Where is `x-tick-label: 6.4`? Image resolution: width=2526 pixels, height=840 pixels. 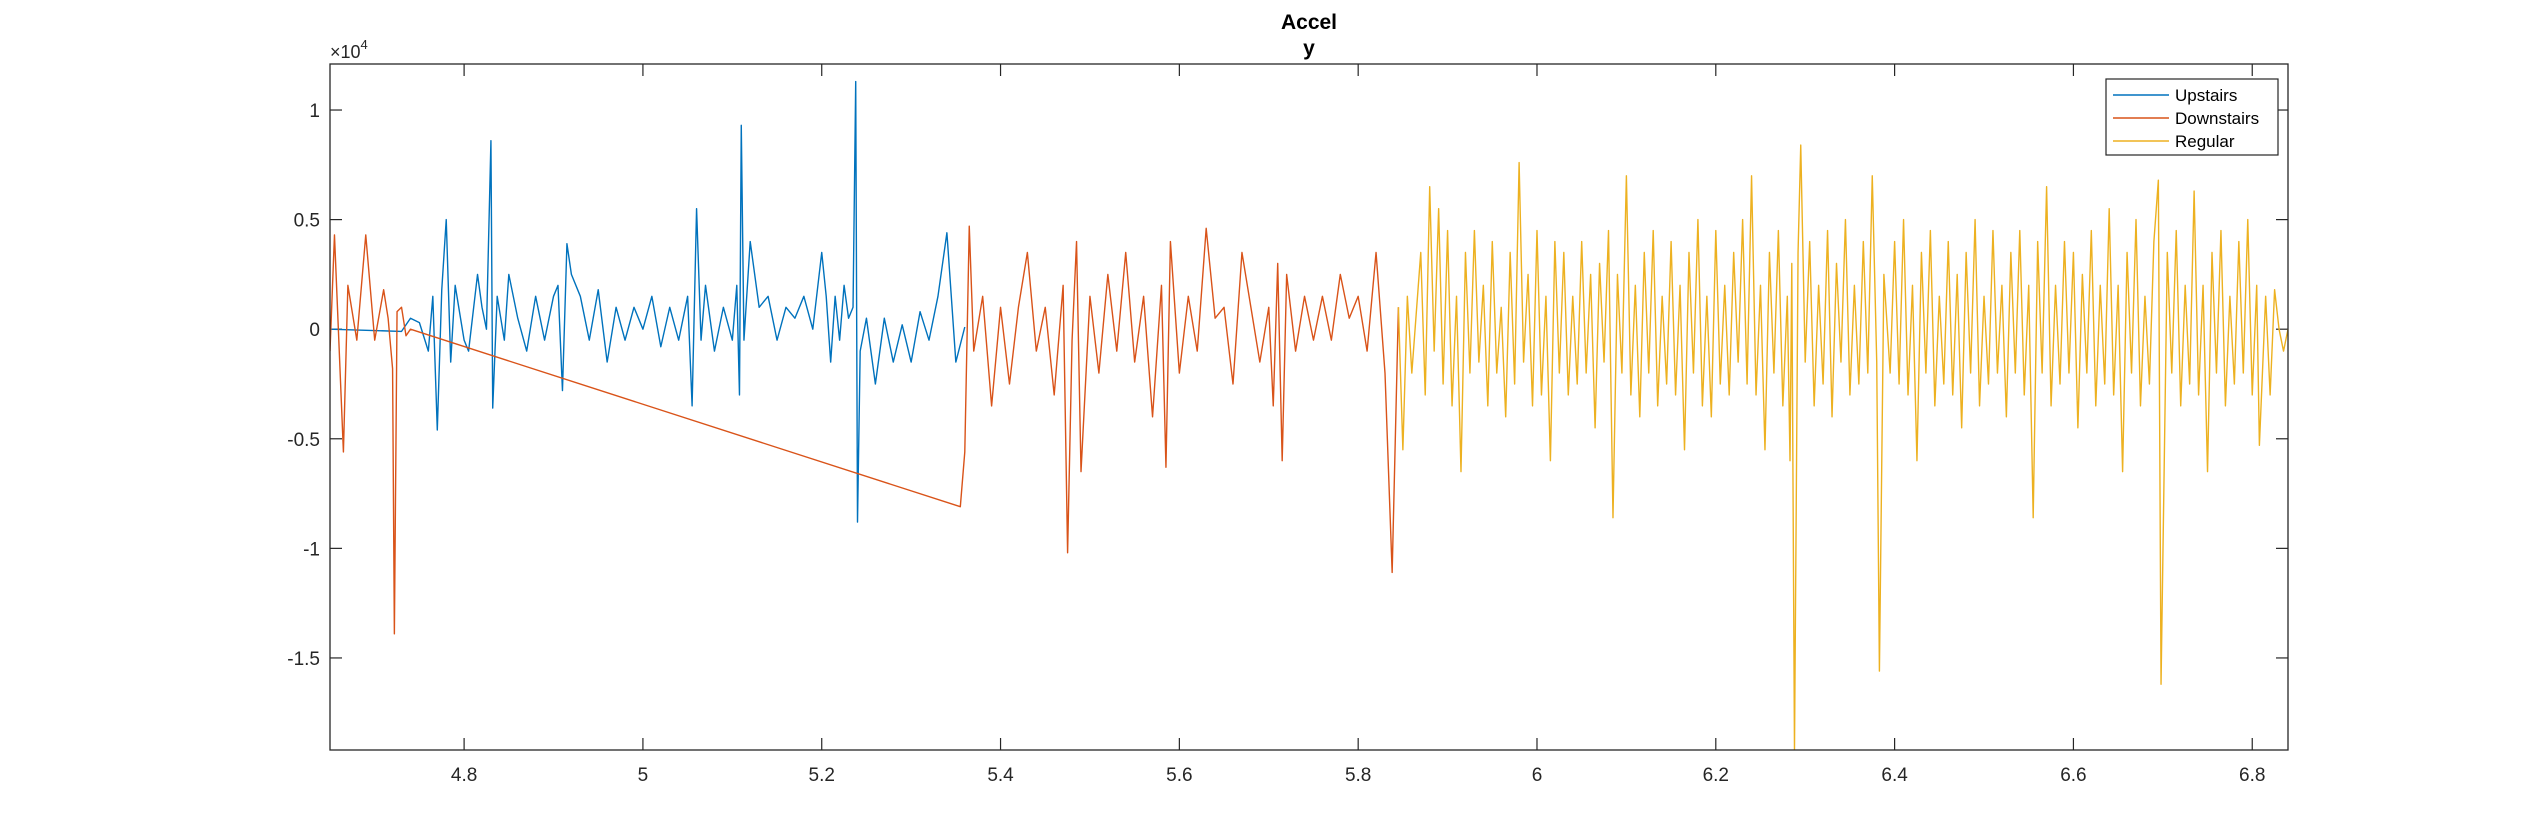
x-tick-label: 6.4 is located at coordinates (1894, 775).